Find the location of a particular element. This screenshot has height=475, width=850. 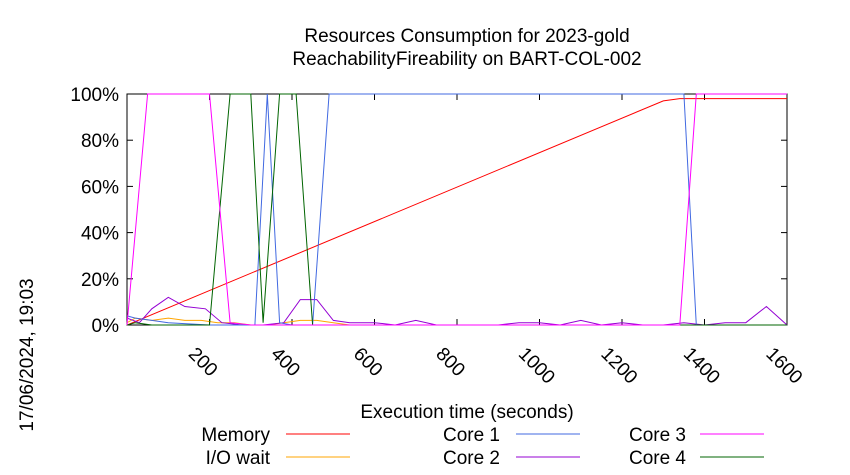

legend-label: I/O wait is located at coordinates (238, 458).